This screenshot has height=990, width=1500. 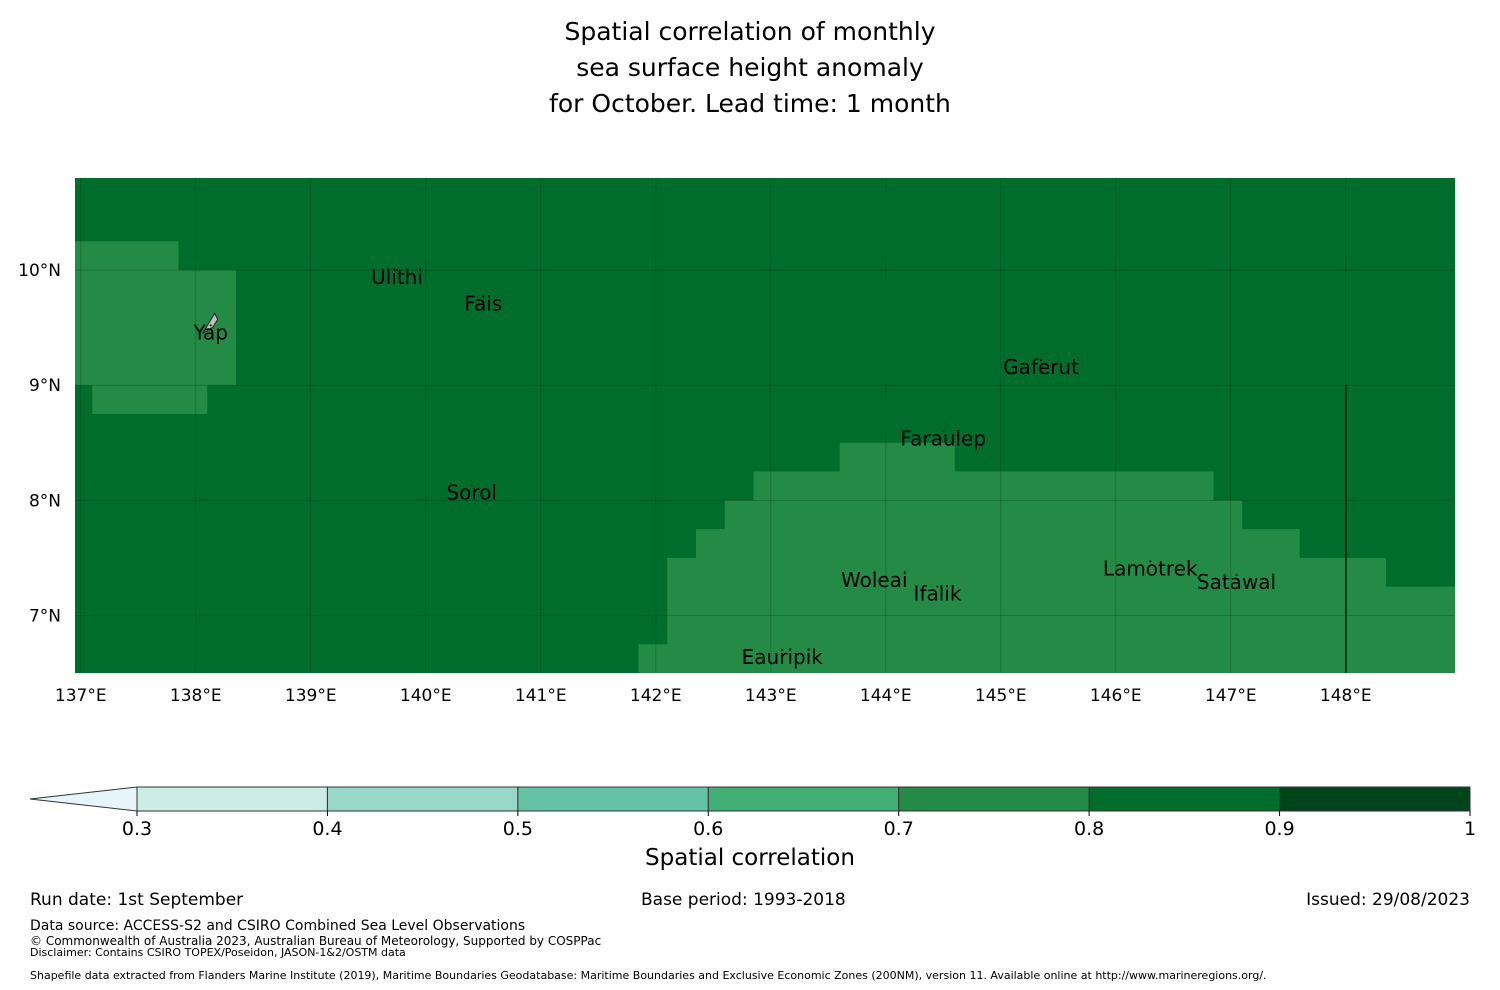 What do you see at coordinates (45, 386) in the screenshot?
I see `lat-tick-label: 9°N` at bounding box center [45, 386].